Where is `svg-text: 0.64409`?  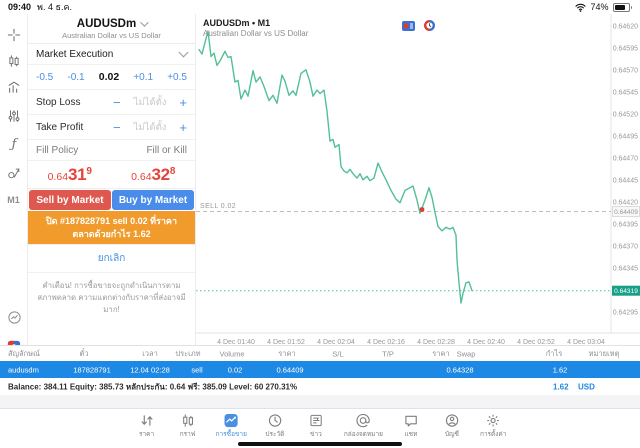 svg-text: 0.64409 is located at coordinates (626, 212).